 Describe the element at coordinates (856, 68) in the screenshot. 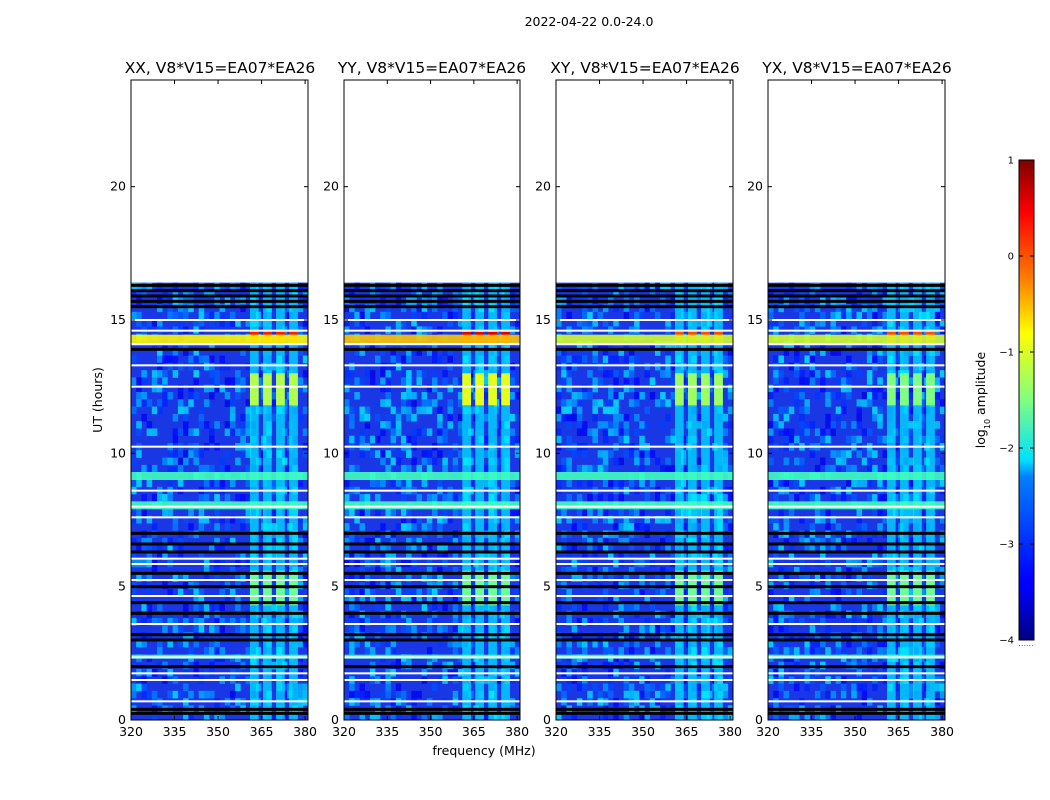

I see `panel-title-yx: YX, V8*V15=EA07*EA26` at that location.